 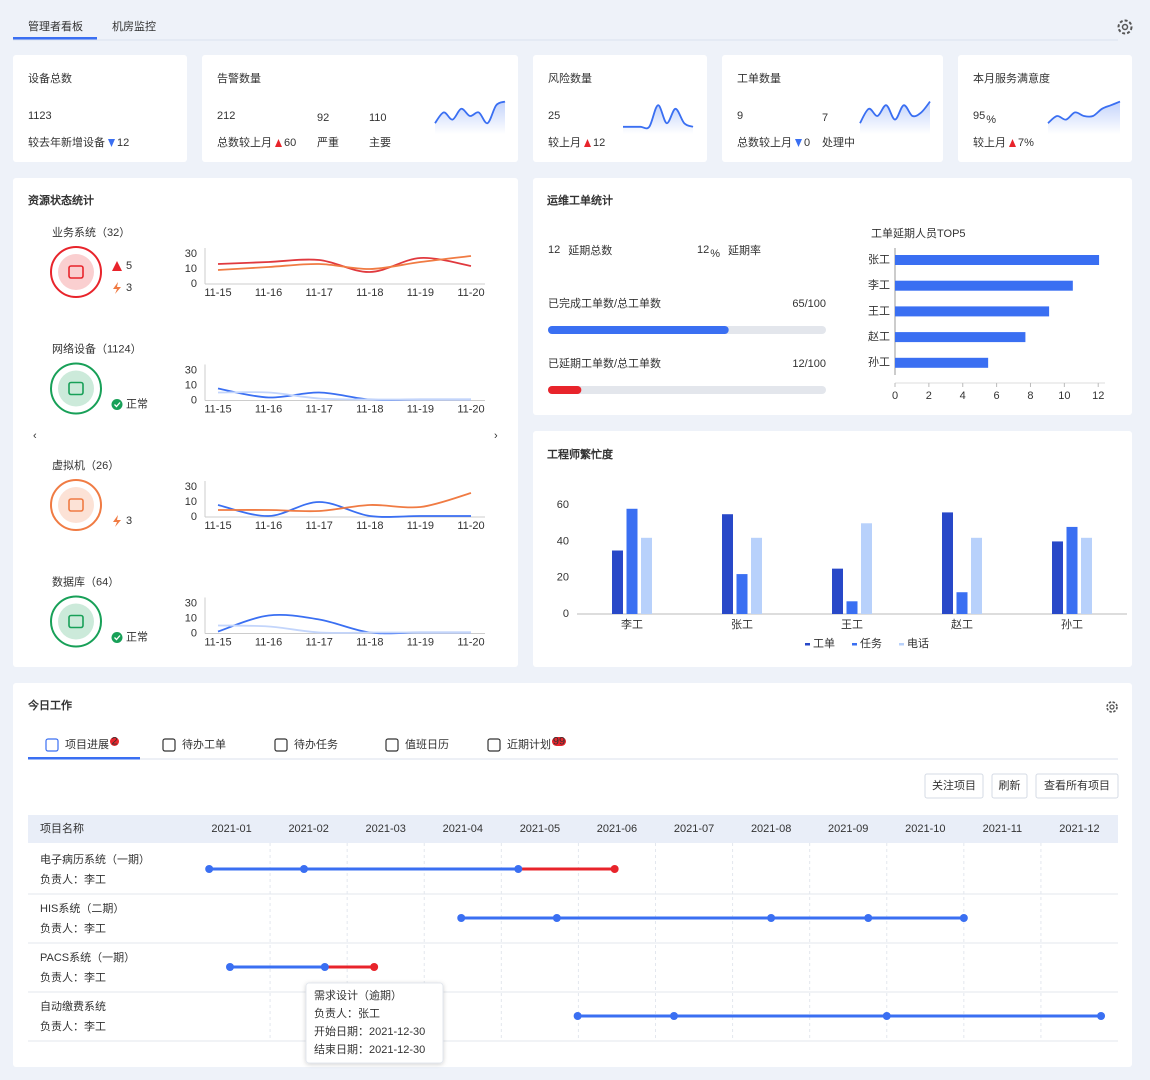 What do you see at coordinates (194, 284) in the screenshot?
I see `y-tick-label: 0` at bounding box center [194, 284].